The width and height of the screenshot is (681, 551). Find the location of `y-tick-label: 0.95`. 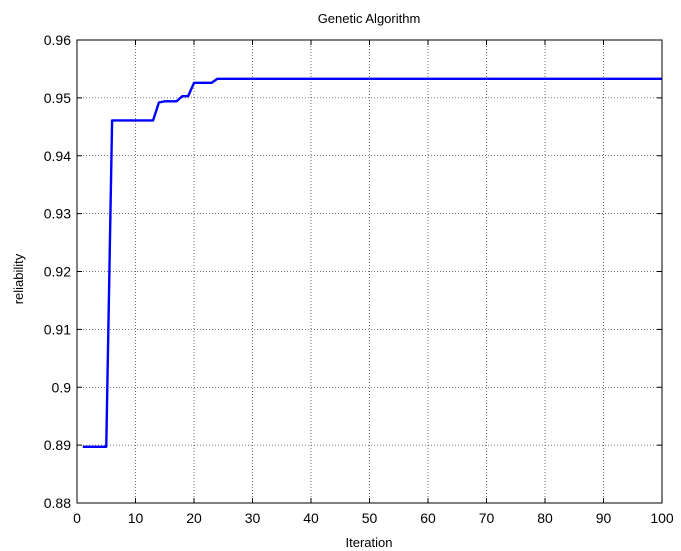

y-tick-label: 0.95 is located at coordinates (57, 98).